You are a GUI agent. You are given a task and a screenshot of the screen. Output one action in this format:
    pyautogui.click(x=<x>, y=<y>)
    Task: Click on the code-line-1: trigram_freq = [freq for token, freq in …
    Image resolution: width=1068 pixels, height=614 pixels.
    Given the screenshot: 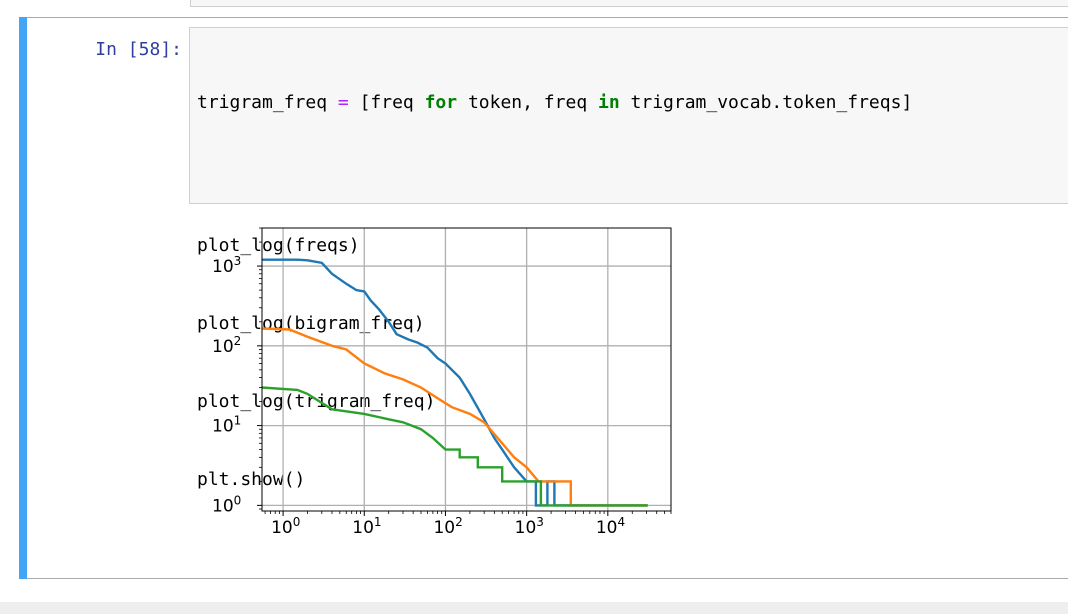 What is the action you would take?
    pyautogui.click(x=554, y=103)
    